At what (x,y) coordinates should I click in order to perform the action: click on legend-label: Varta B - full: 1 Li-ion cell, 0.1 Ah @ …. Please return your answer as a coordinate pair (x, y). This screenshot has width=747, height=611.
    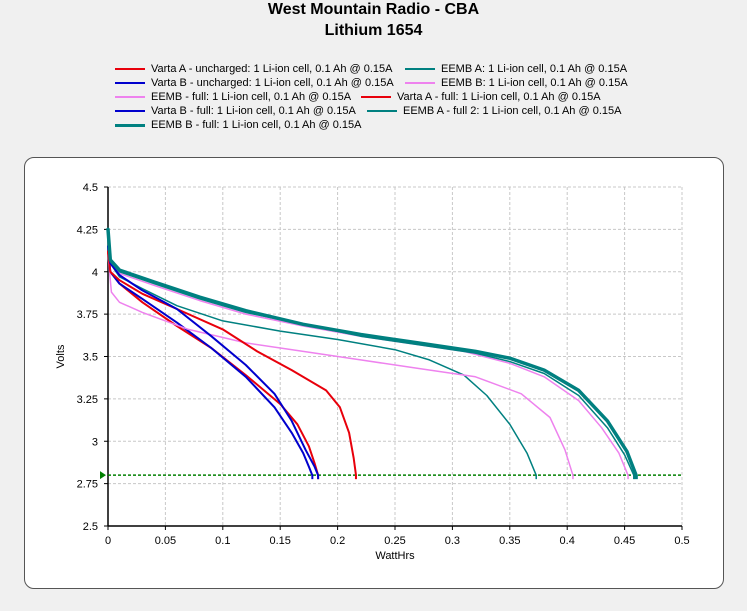
    Looking at the image, I should click on (253, 111).